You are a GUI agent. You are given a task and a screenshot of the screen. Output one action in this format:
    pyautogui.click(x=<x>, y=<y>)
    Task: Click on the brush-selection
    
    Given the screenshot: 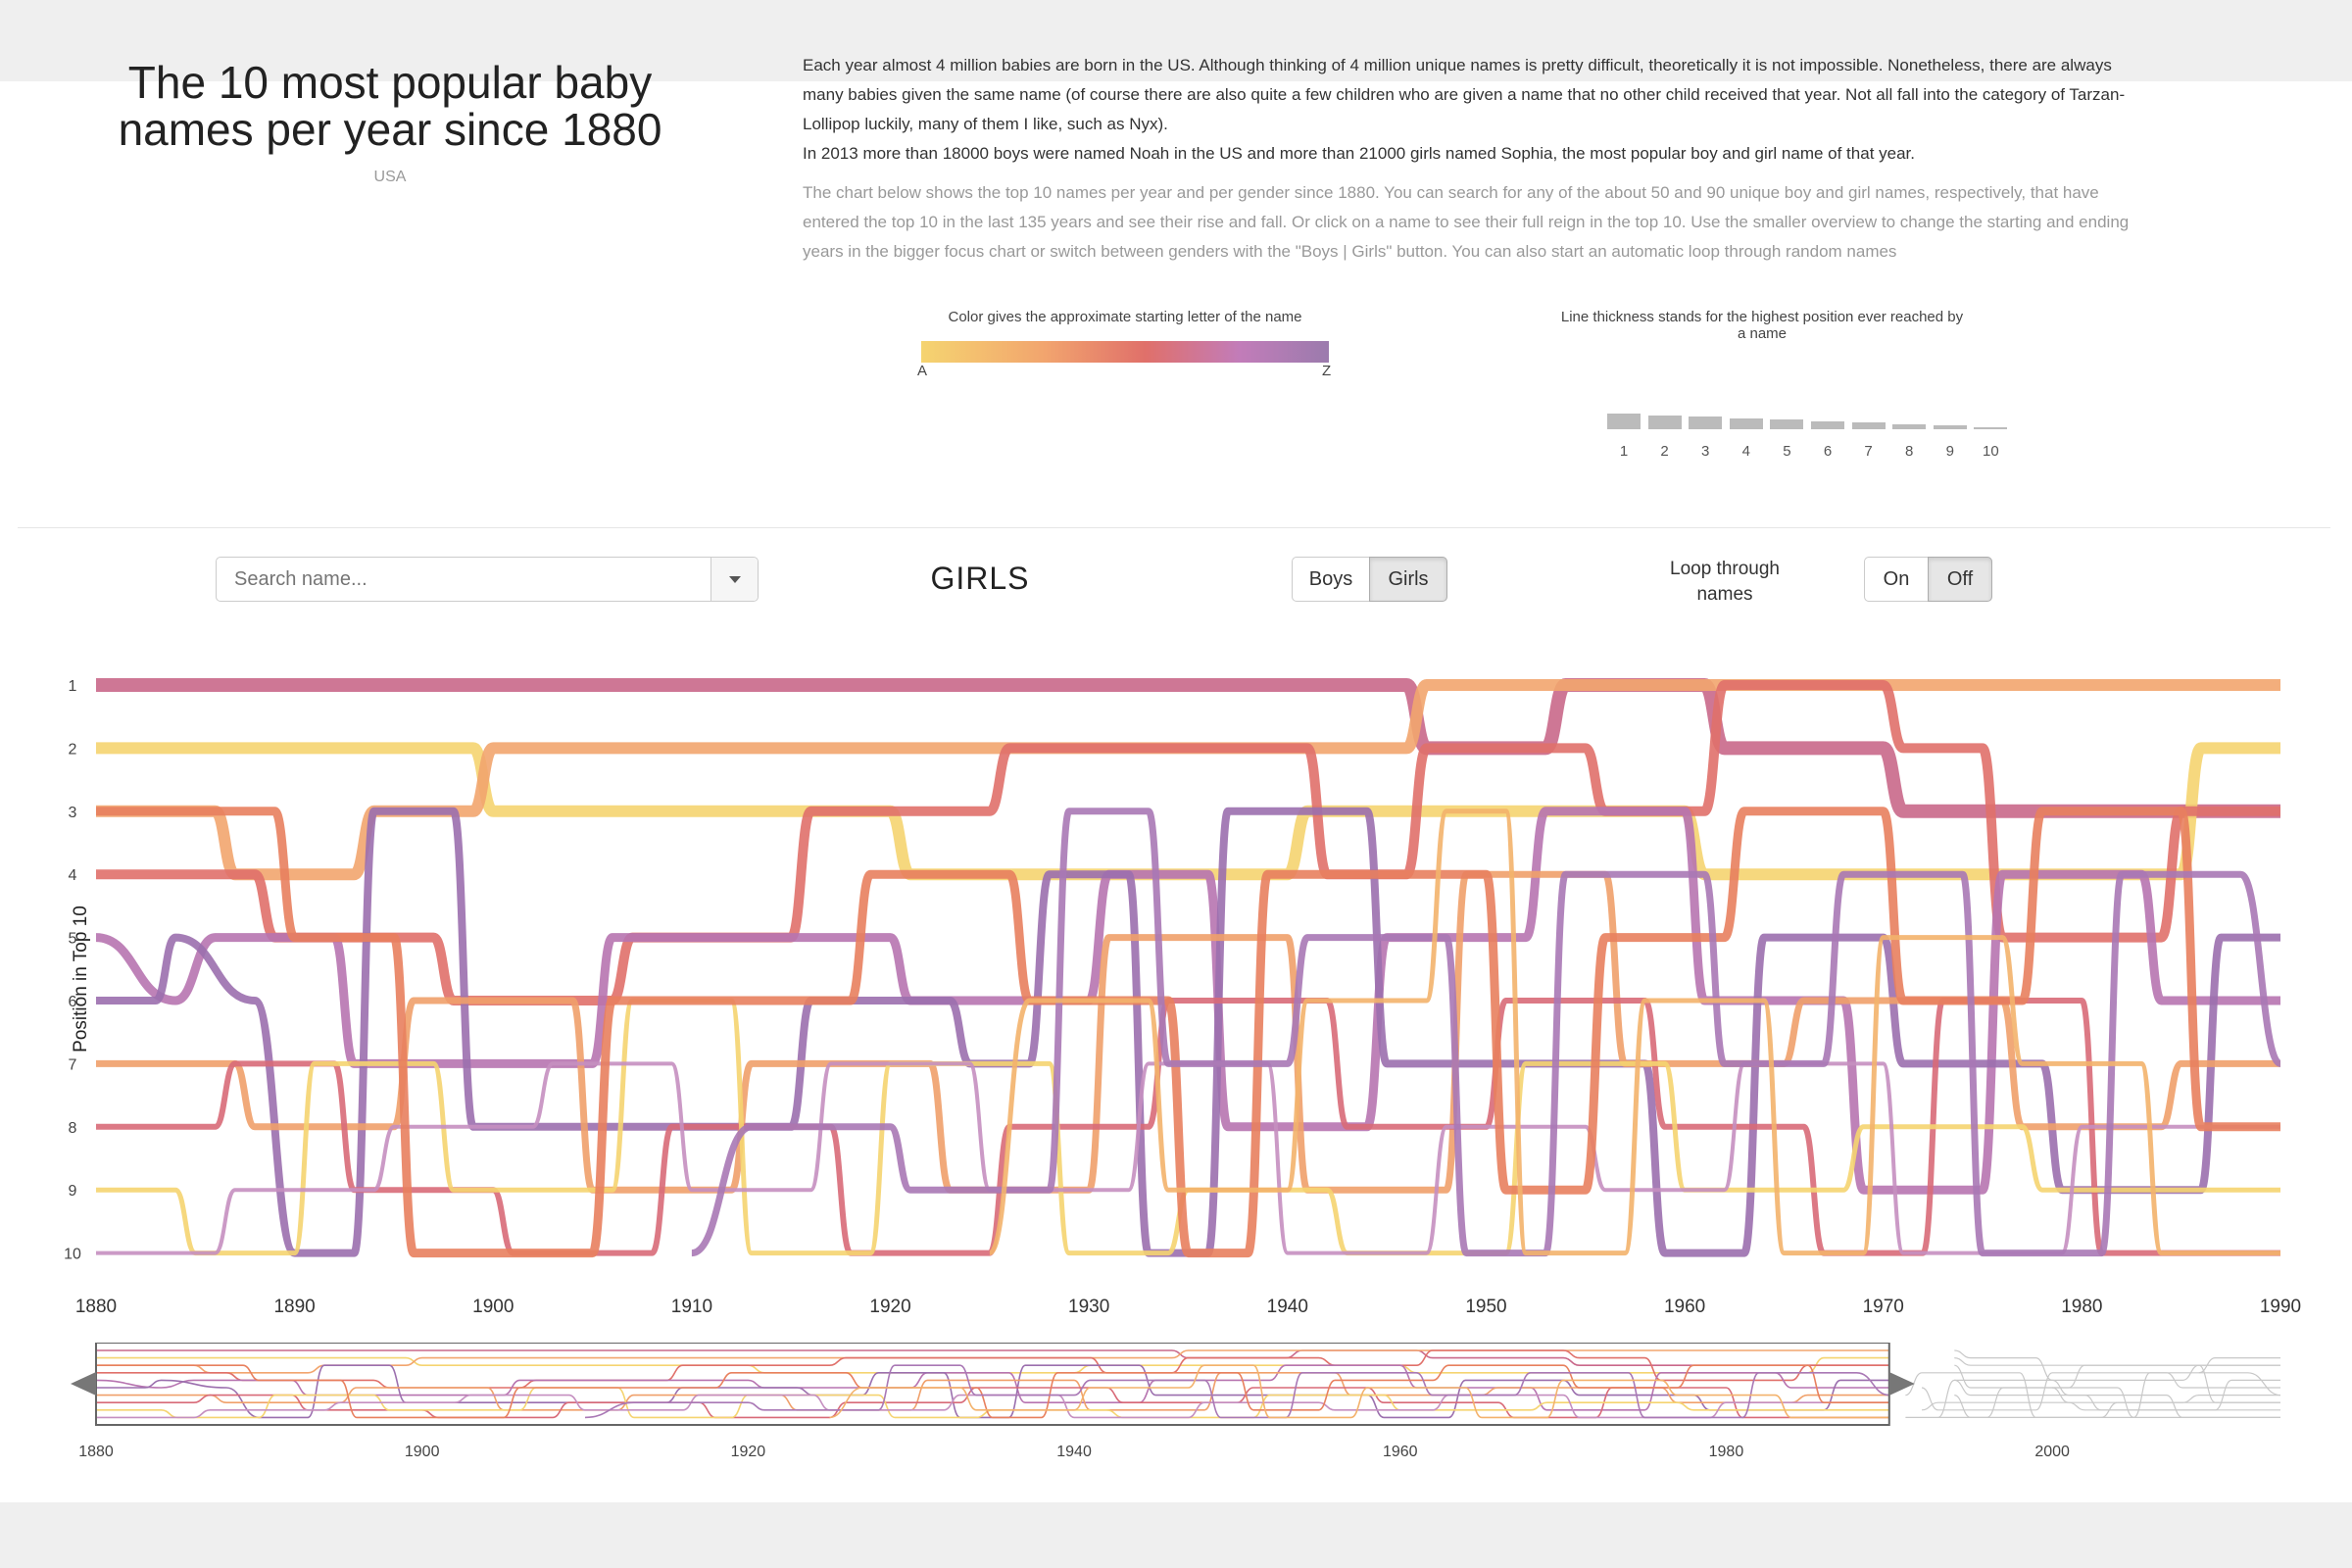 What is the action you would take?
    pyautogui.click(x=992, y=1384)
    